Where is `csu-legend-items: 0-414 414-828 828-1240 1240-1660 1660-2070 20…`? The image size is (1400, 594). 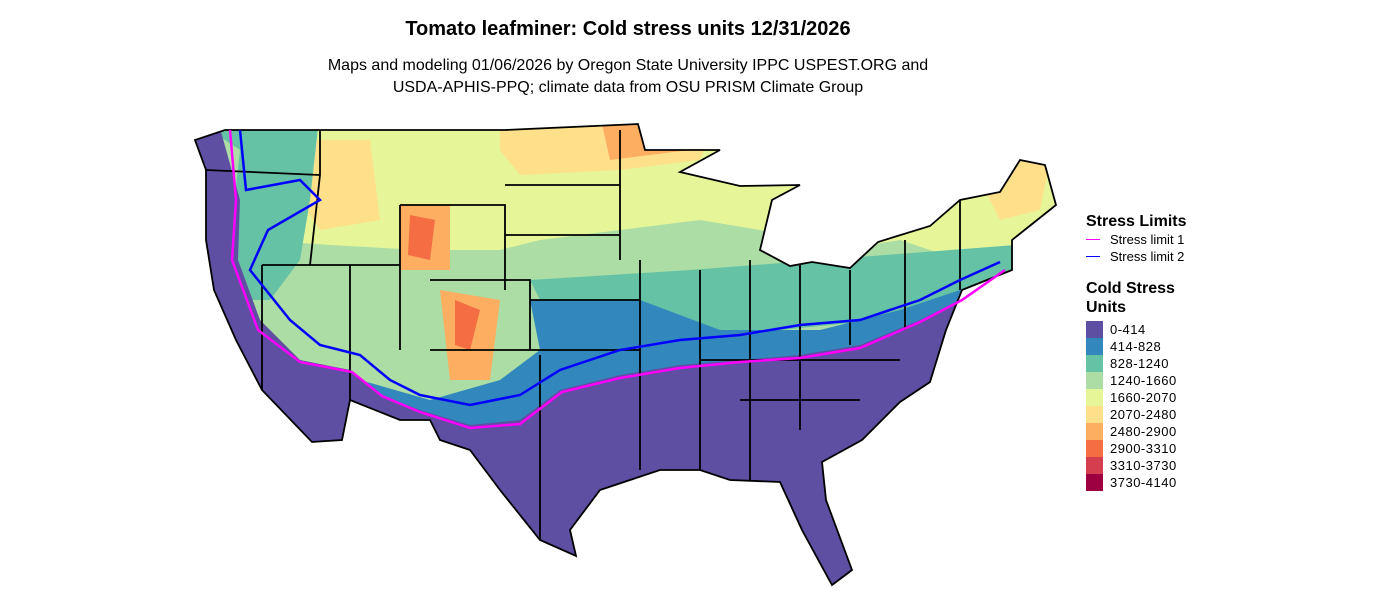
csu-legend-items: 0-414 414-828 828-1240 1240-1660 1660-2070 20… is located at coordinates (1146, 406).